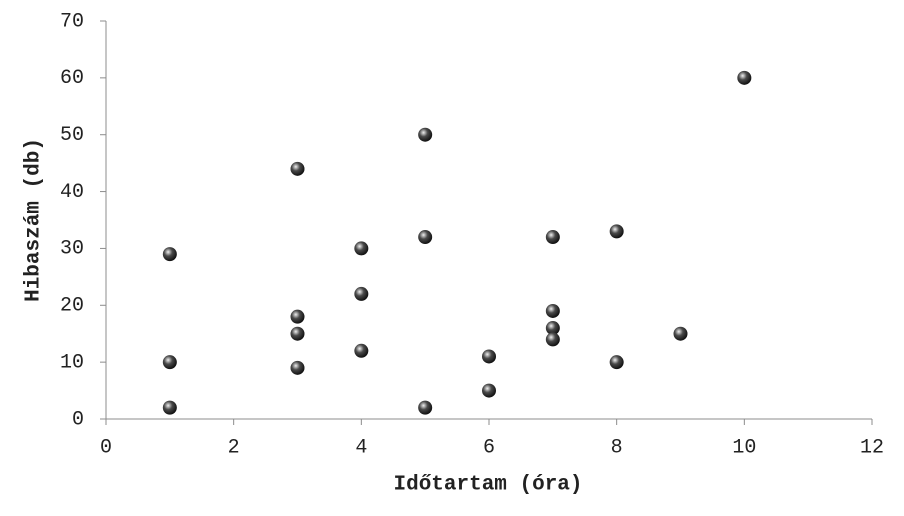 This screenshot has height=516, width=904. Describe the element at coordinates (234, 447) in the screenshot. I see `x-tick-label: 2` at that location.